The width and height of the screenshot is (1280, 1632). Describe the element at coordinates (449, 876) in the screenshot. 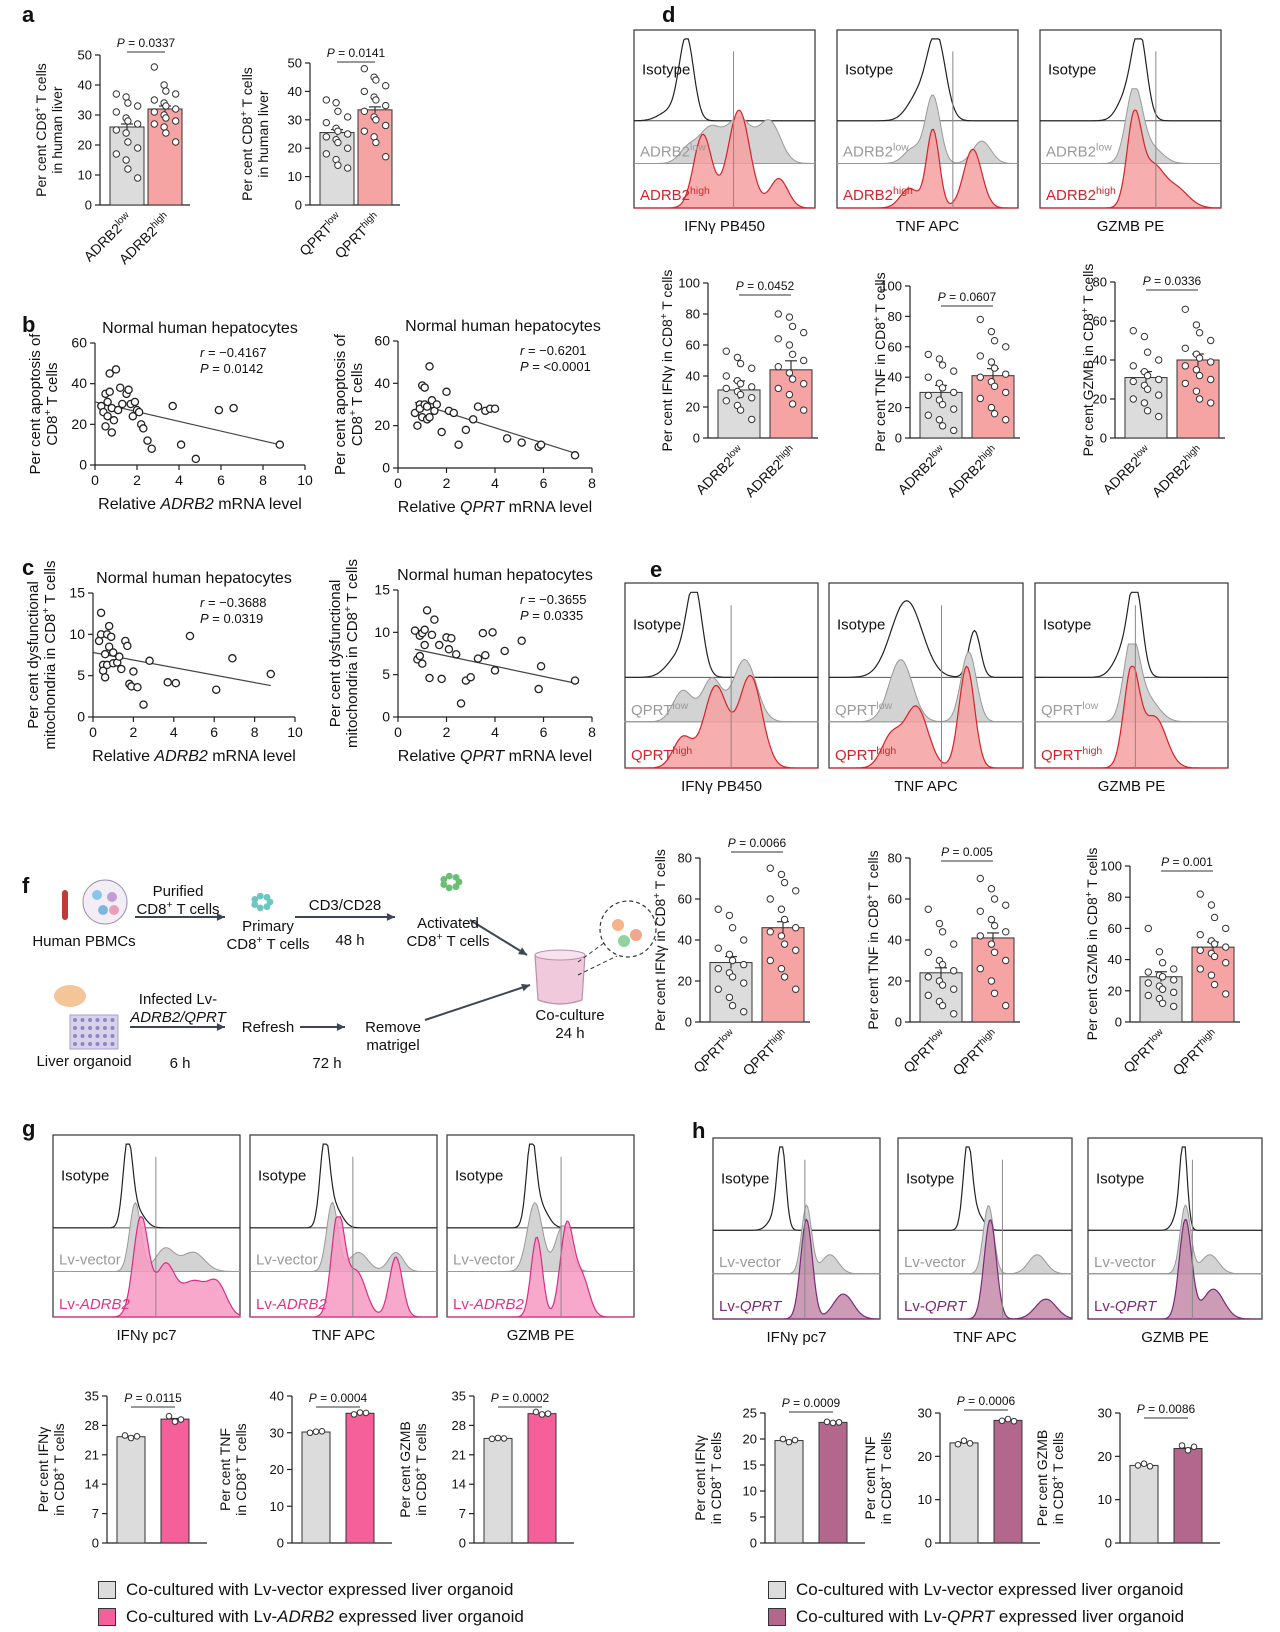

I see `activated-cells-icon` at that location.